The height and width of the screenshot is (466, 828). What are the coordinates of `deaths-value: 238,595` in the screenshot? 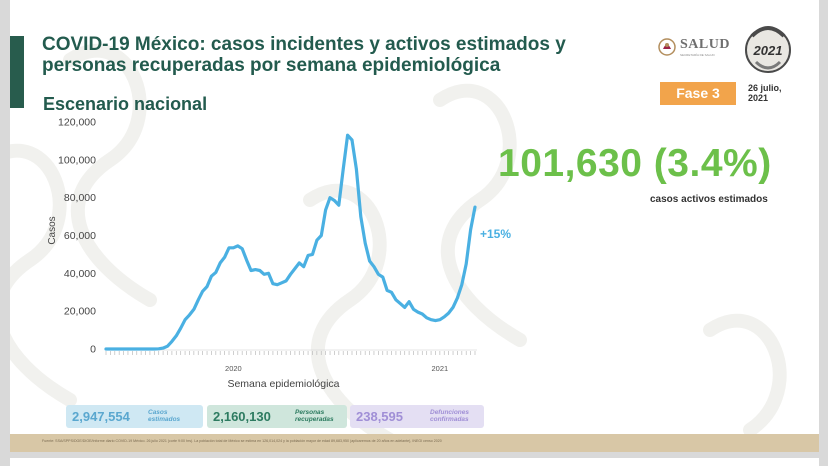 It's located at (379, 416).